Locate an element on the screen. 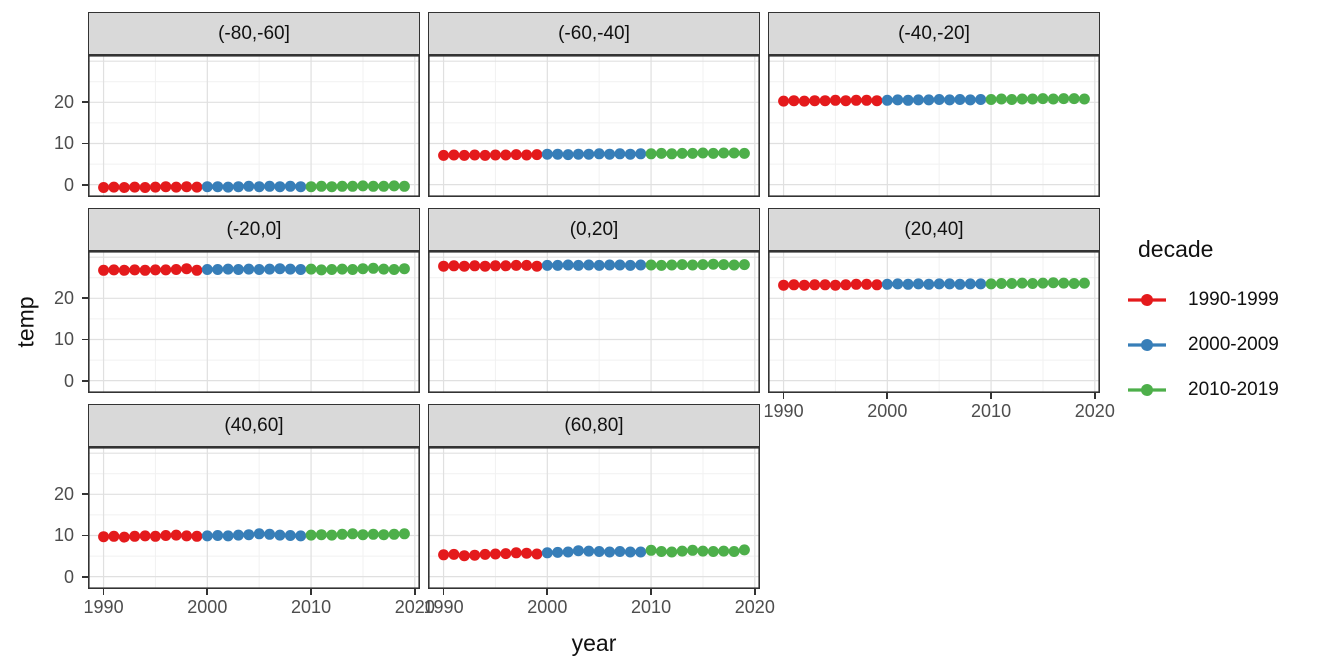 The width and height of the screenshot is (1344, 672). facet-strip: (-80,-60] is located at coordinates (254, 33).